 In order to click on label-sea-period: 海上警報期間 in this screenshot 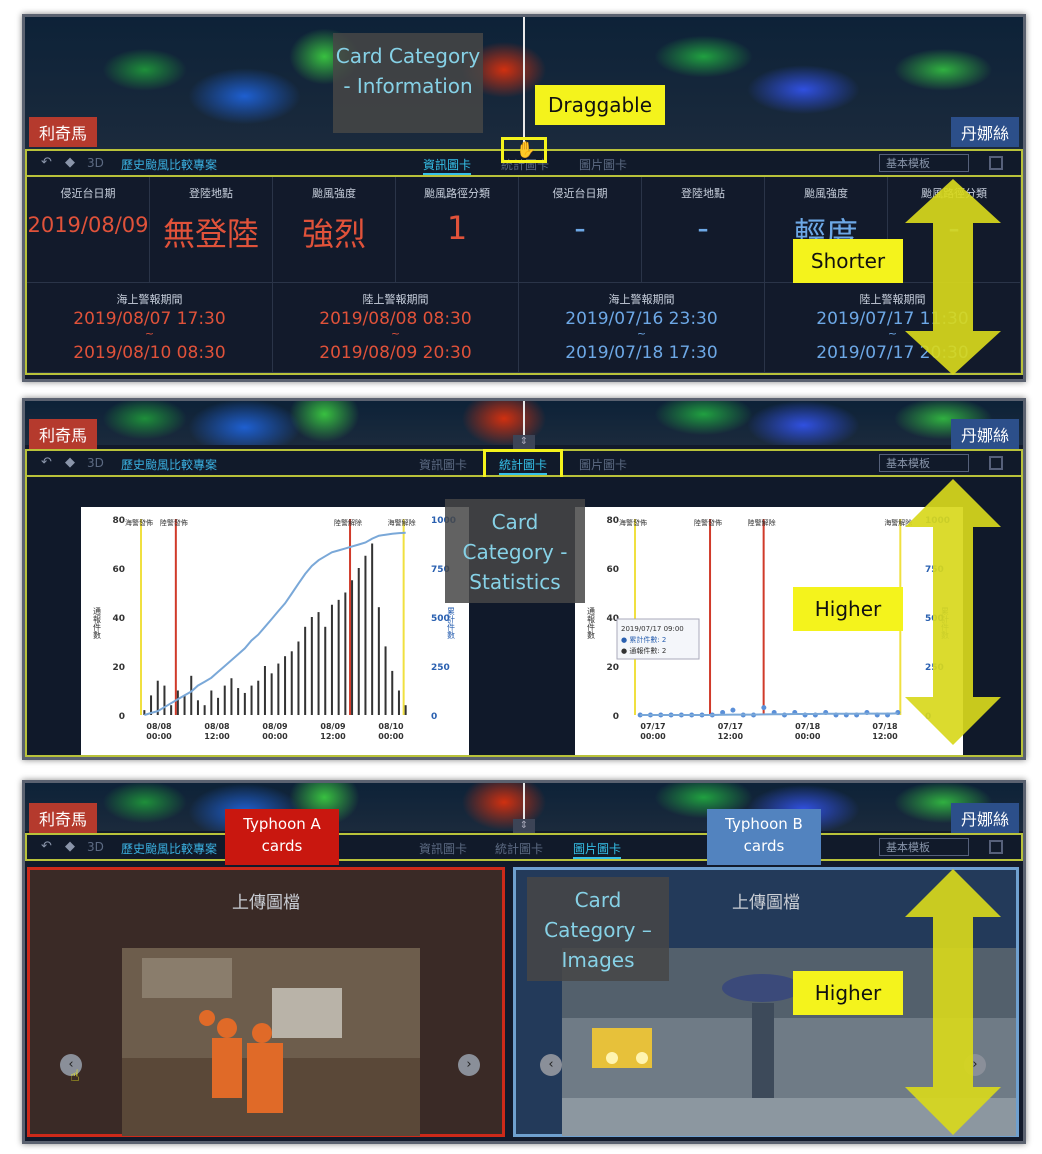, I will do `click(641, 299)`.